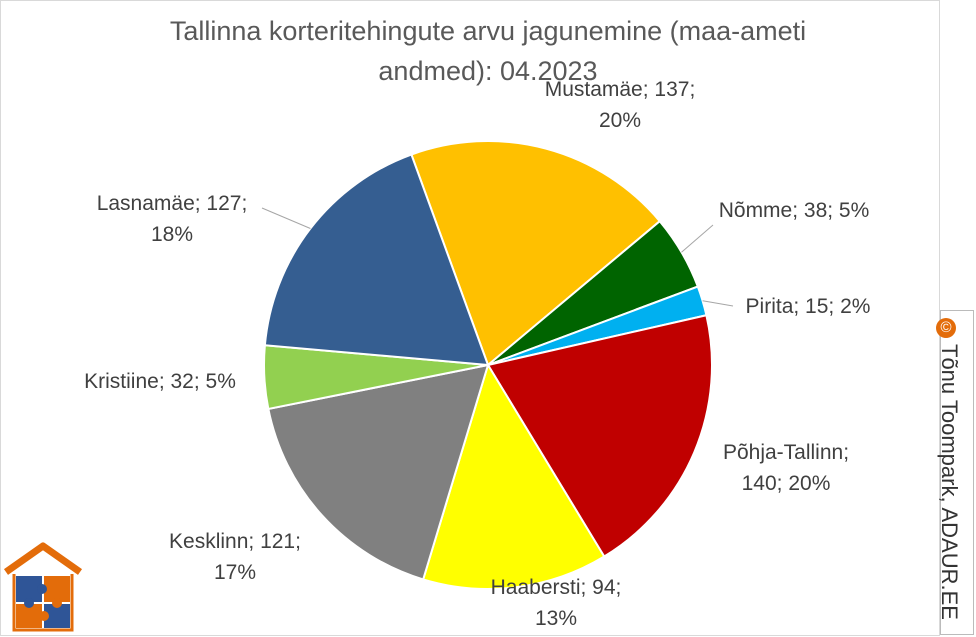  I want to click on credit-text: © Tõnu Toompark, ADAUR.EE, so click(949, 469).